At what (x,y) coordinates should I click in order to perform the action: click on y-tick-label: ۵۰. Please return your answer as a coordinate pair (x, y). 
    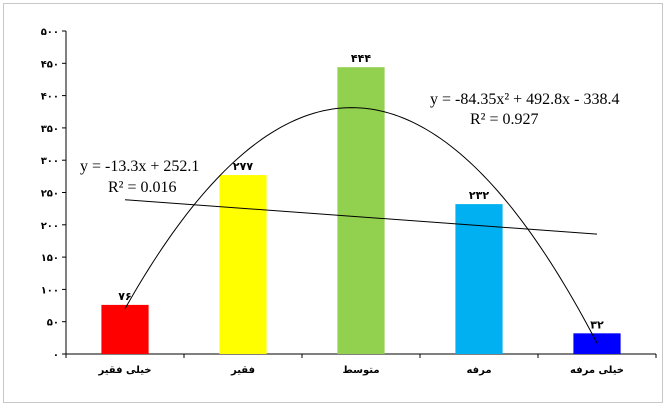
    Looking at the image, I should click on (53, 323).